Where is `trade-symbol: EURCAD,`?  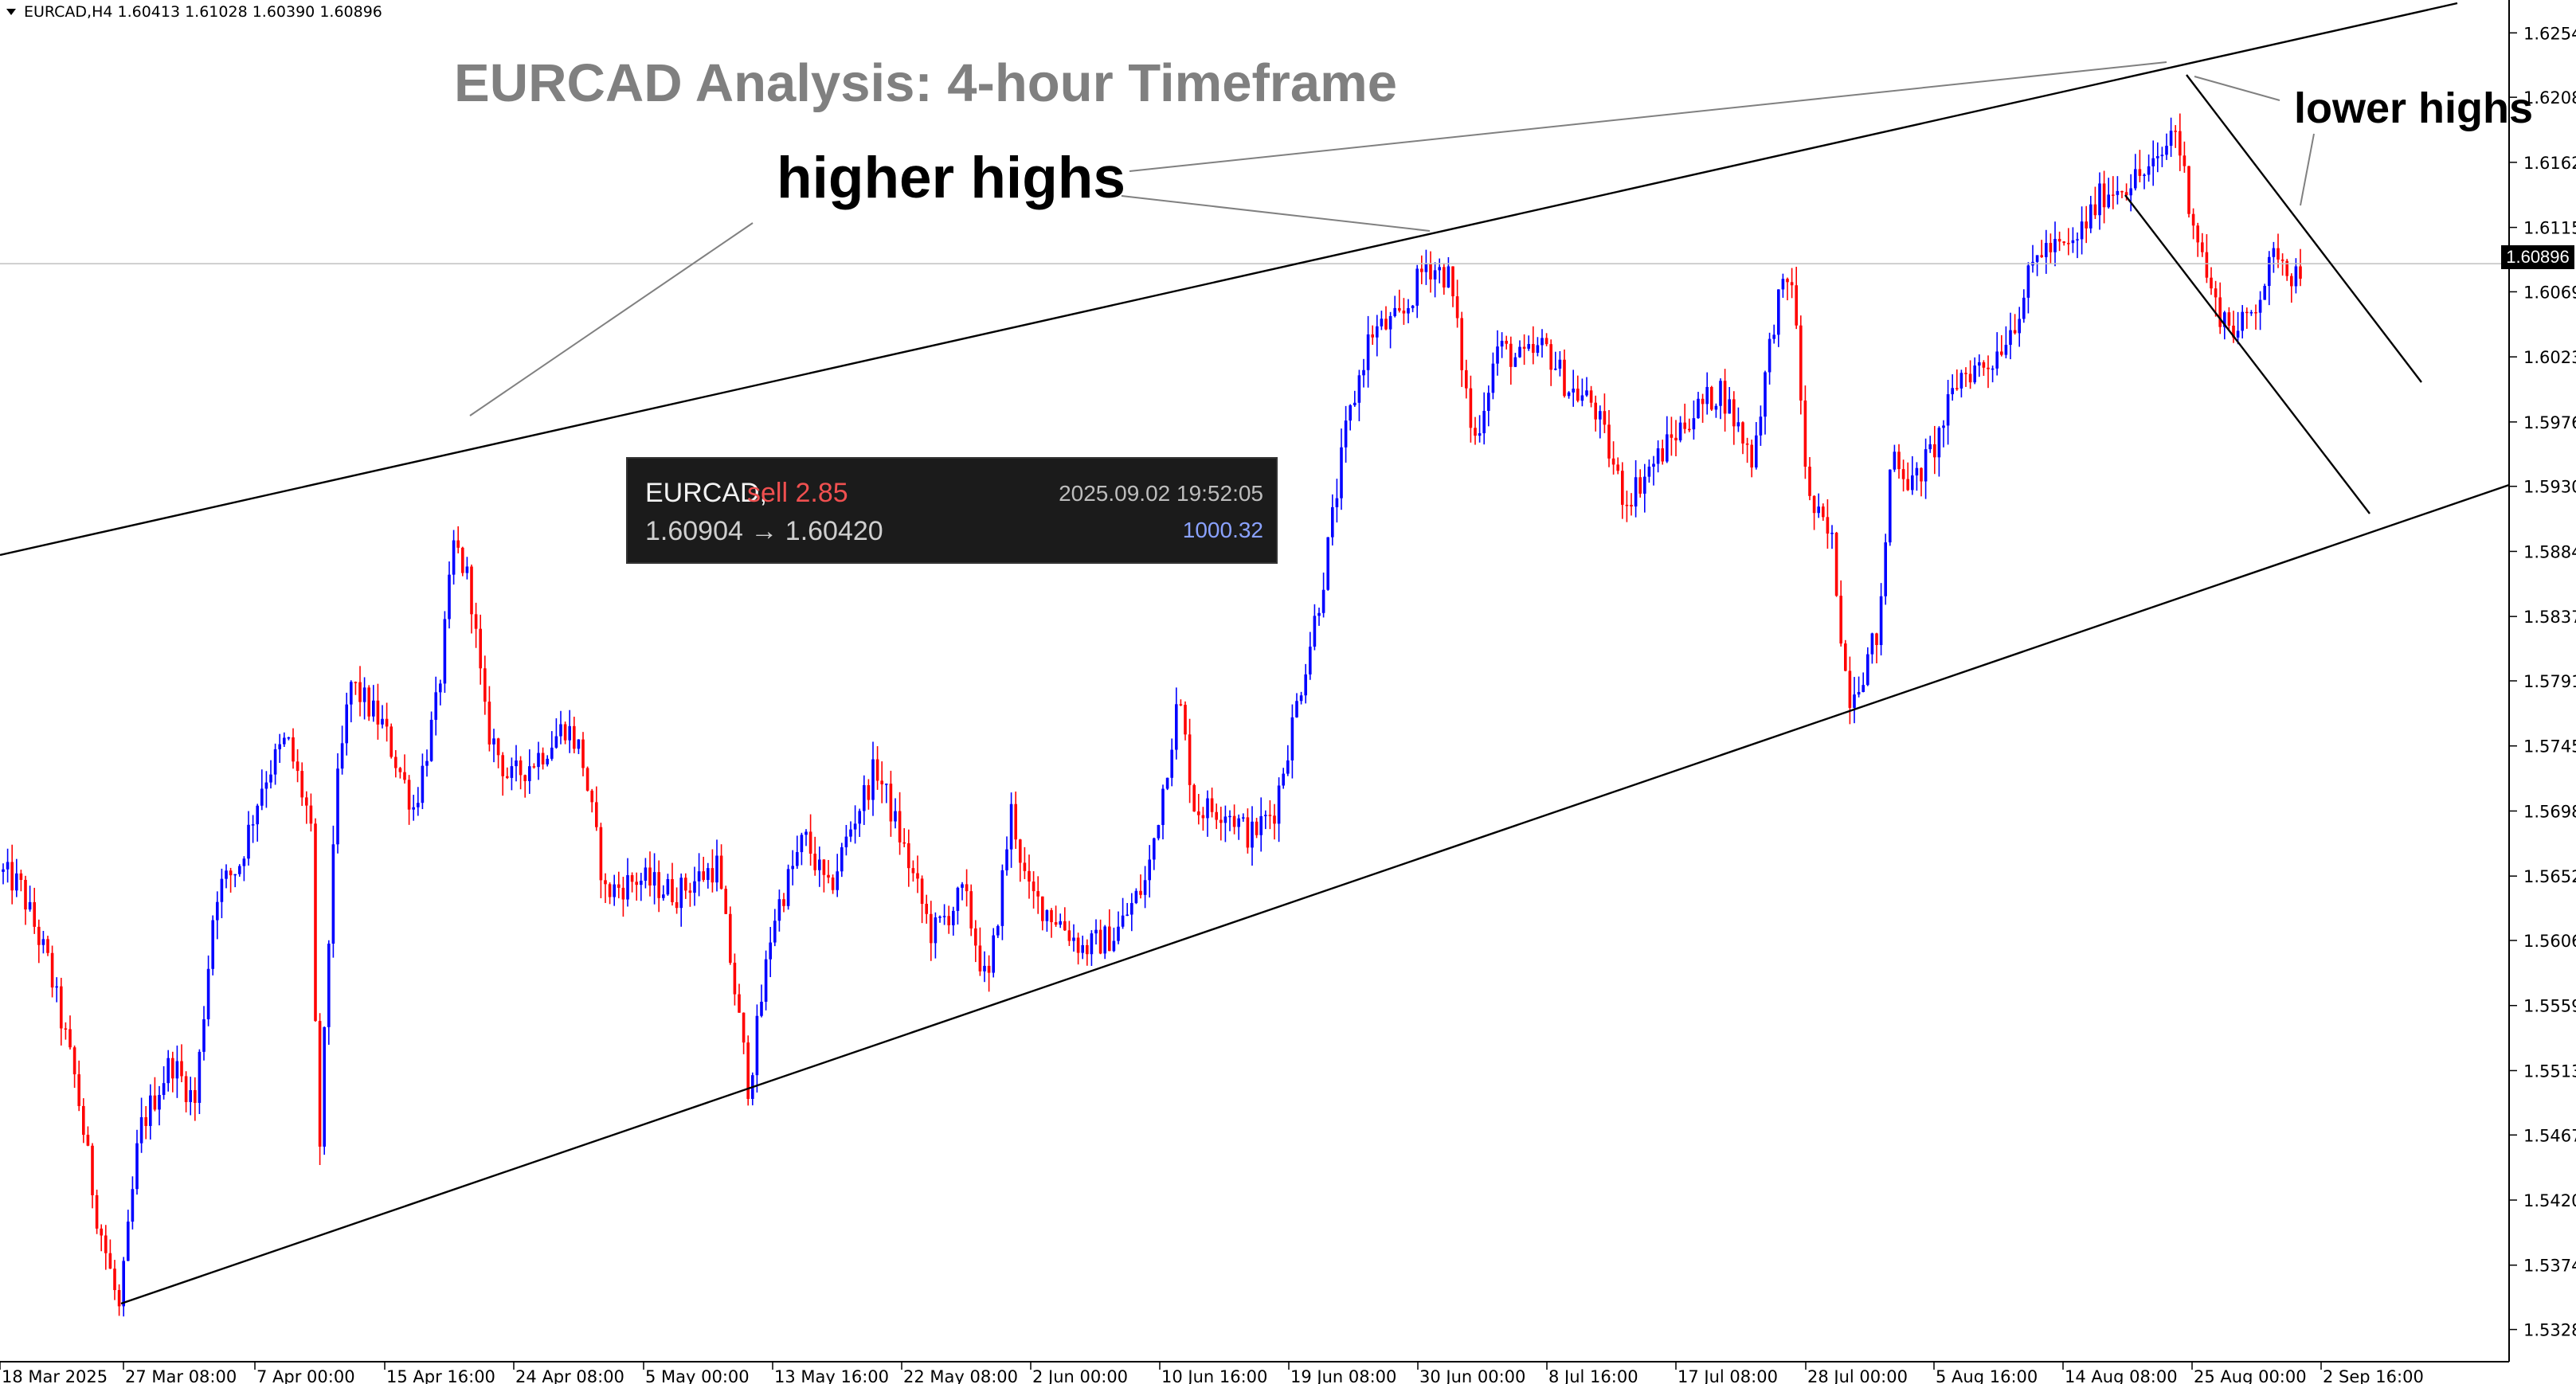
trade-symbol: EURCAD, is located at coordinates (706, 493).